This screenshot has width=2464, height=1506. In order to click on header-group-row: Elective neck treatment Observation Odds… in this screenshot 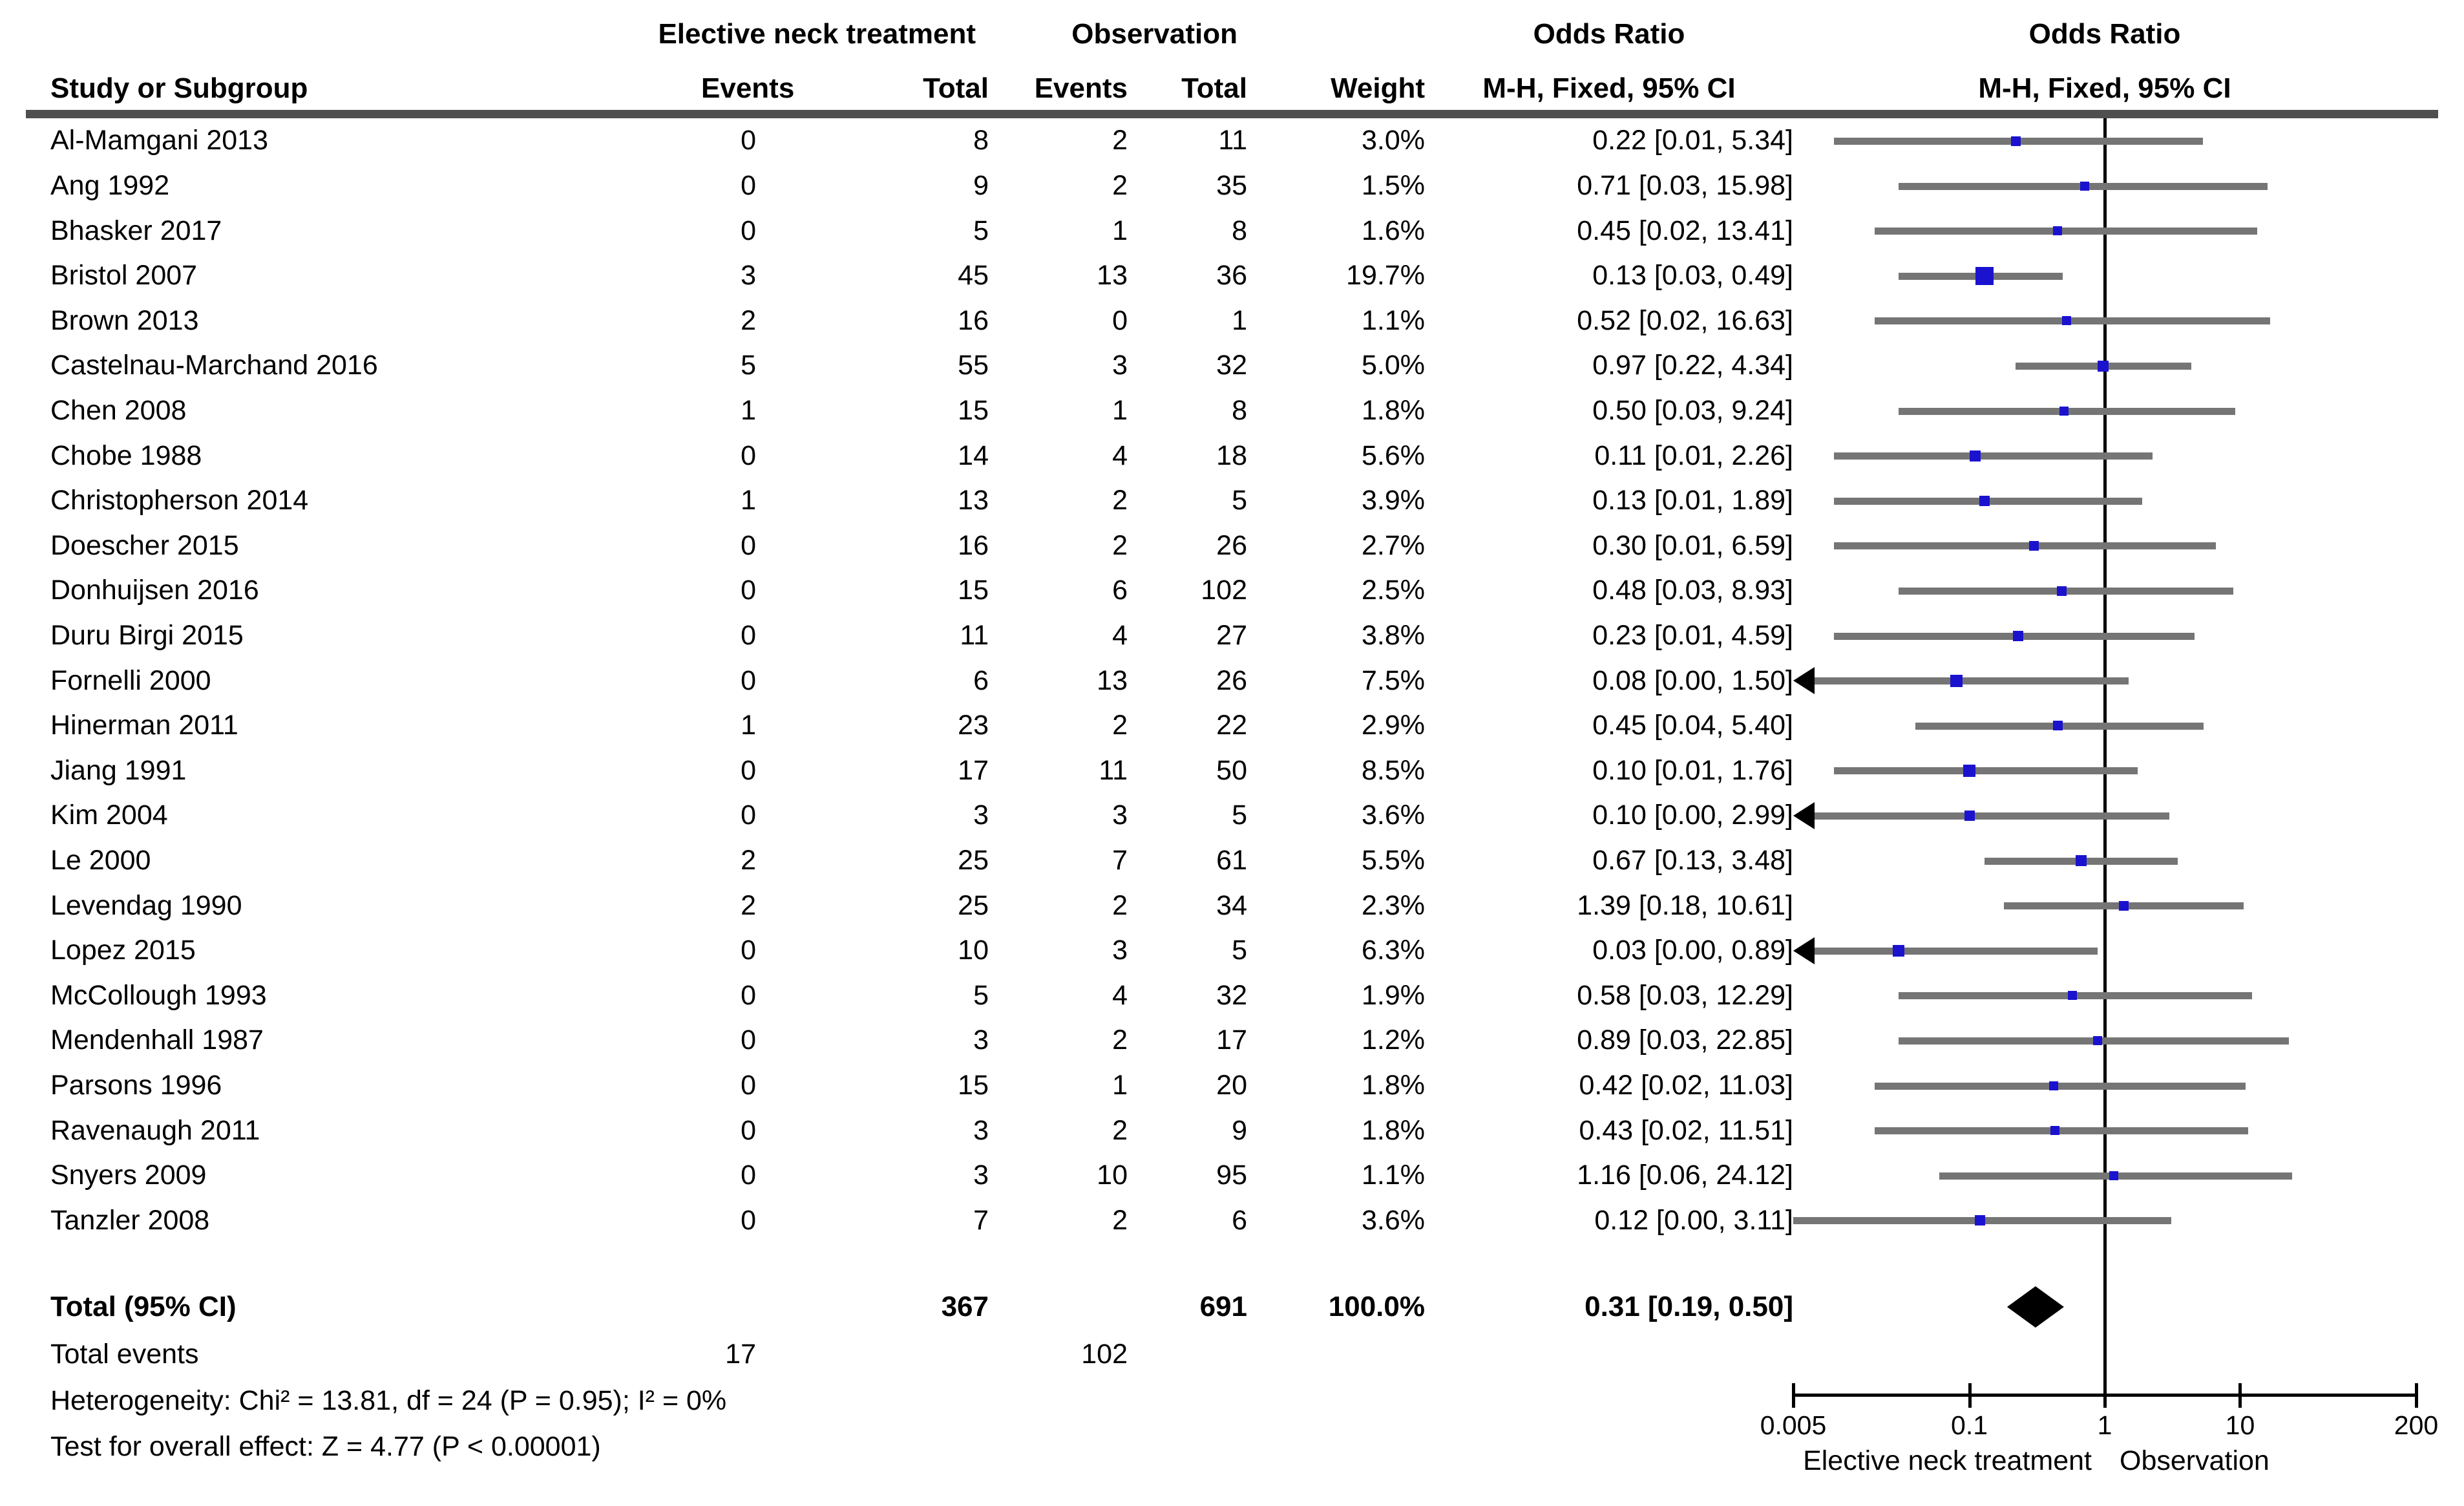, I will do `click(1232, 34)`.